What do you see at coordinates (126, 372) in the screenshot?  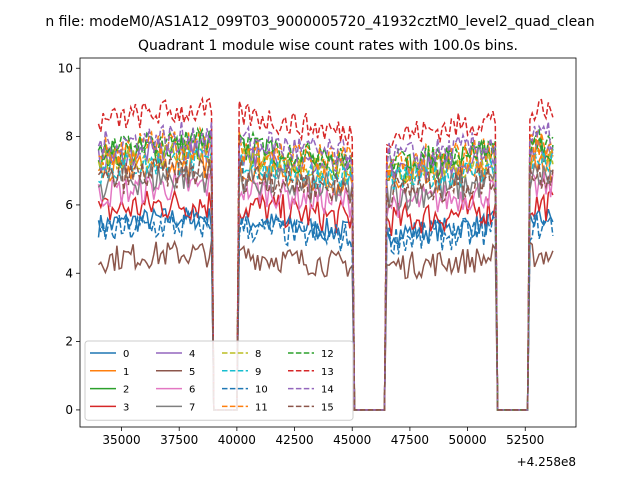 I see `legend-label: 1` at bounding box center [126, 372].